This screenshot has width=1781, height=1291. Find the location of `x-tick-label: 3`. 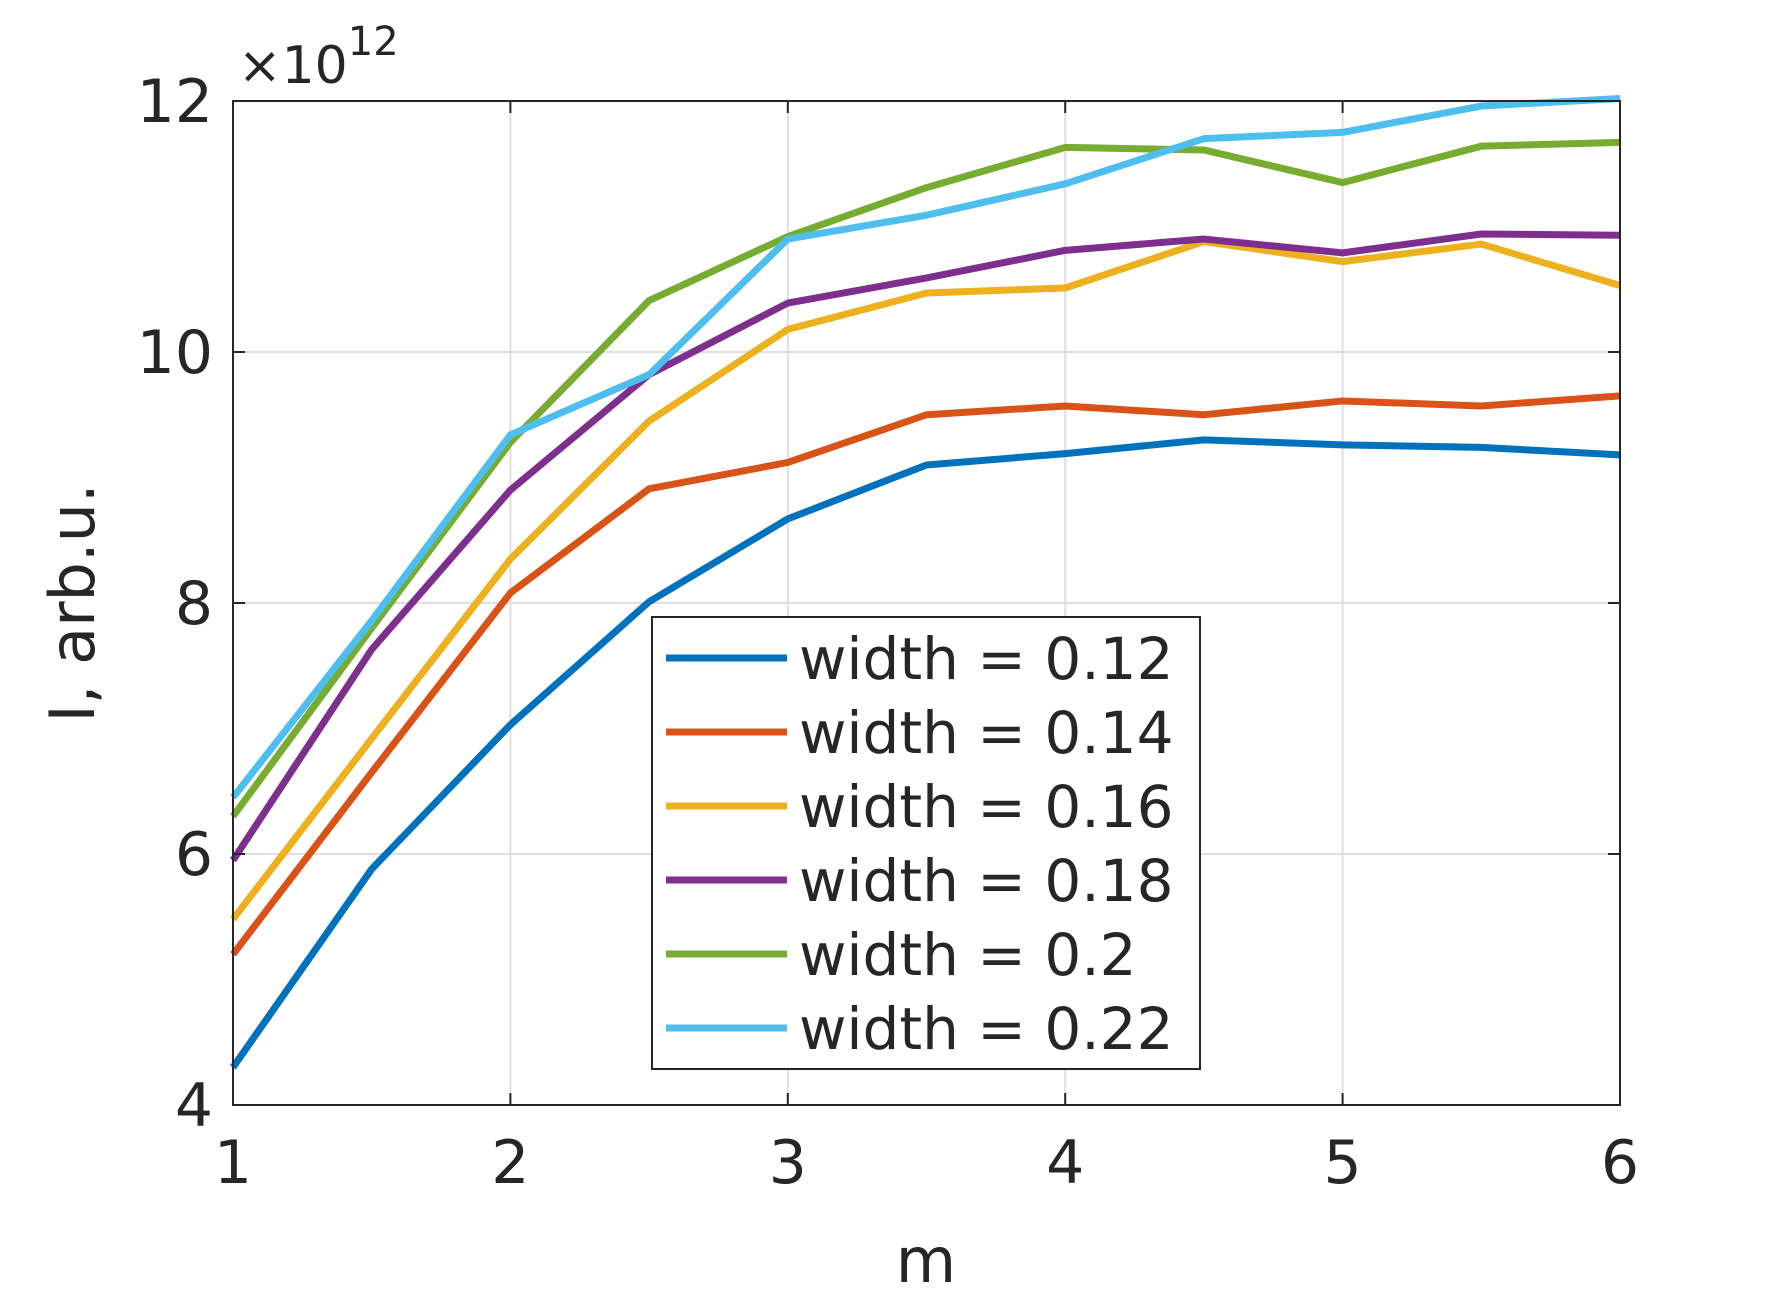

x-tick-label: 3 is located at coordinates (788, 1163).